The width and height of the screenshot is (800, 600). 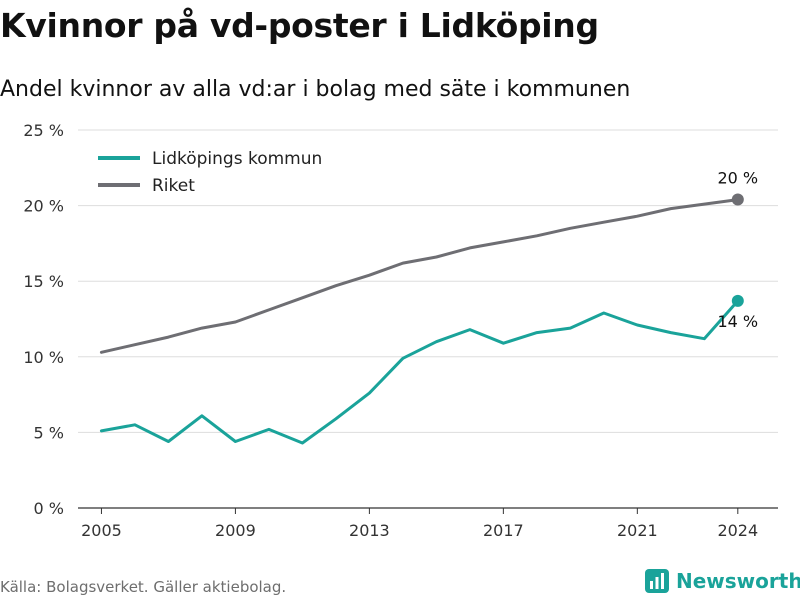 What do you see at coordinates (369, 530) in the screenshot?
I see `x-tick-label: 2013` at bounding box center [369, 530].